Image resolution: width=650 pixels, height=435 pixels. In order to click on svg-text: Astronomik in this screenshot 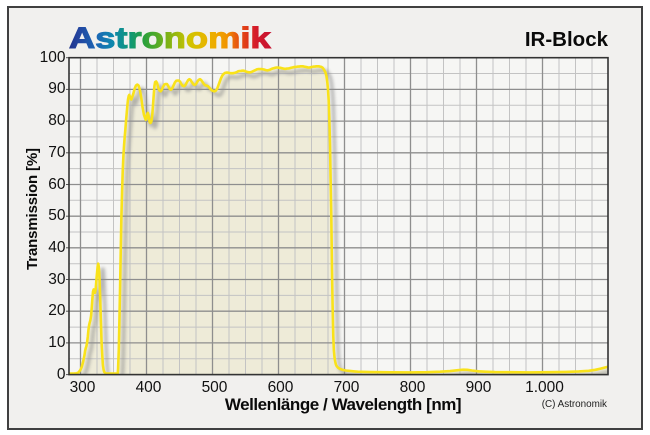, I will do `click(170, 38)`.